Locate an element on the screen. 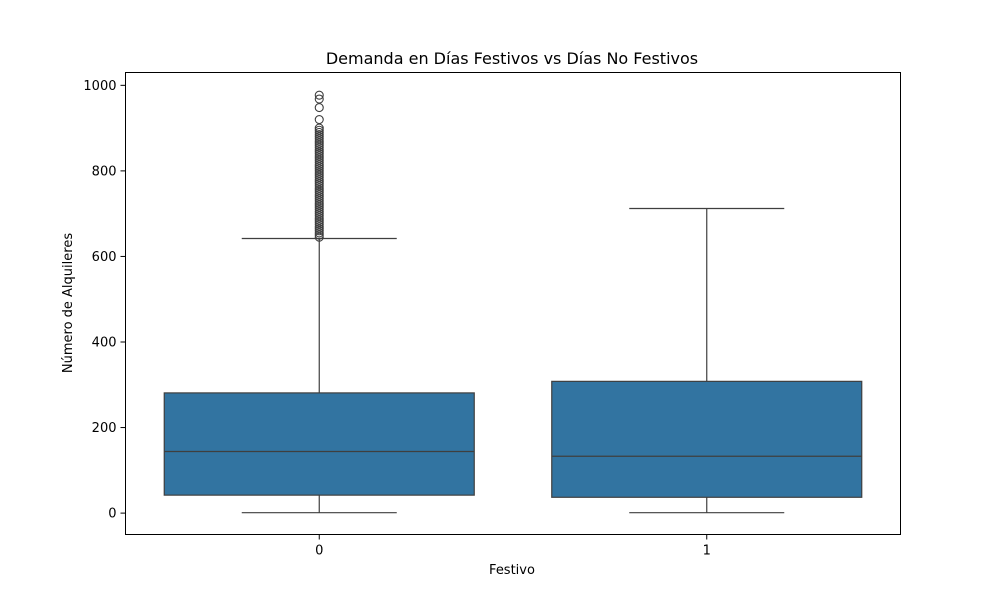 The height and width of the screenshot is (600, 1000). y-axis: 0 200 400 600 800 1000 is located at coordinates (104, 300).